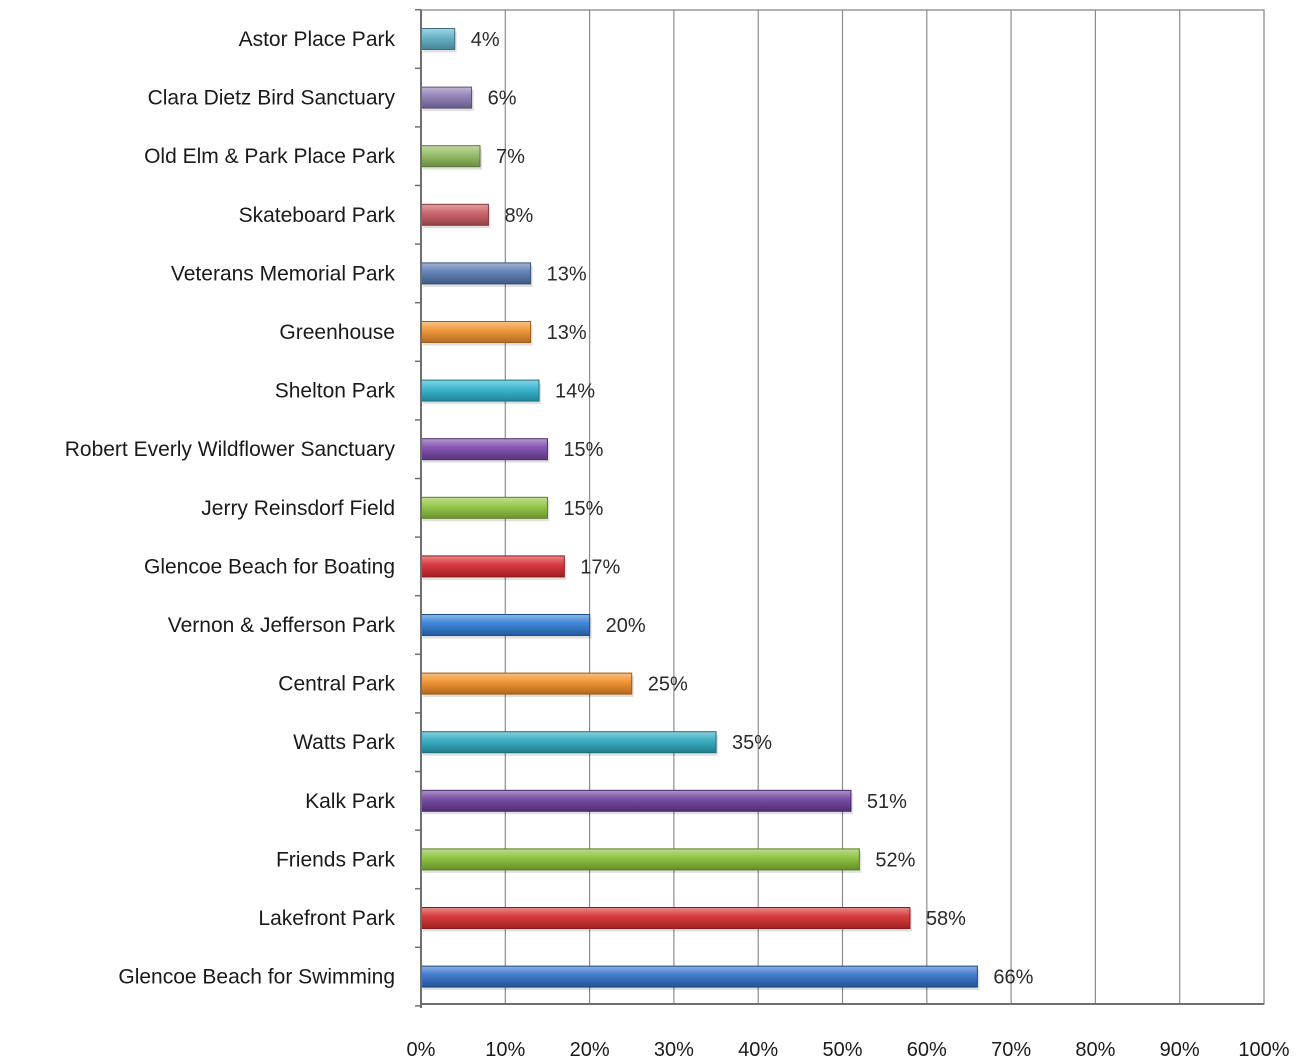  Describe the element at coordinates (350, 801) in the screenshot. I see `category-label: Kalk Park` at that location.